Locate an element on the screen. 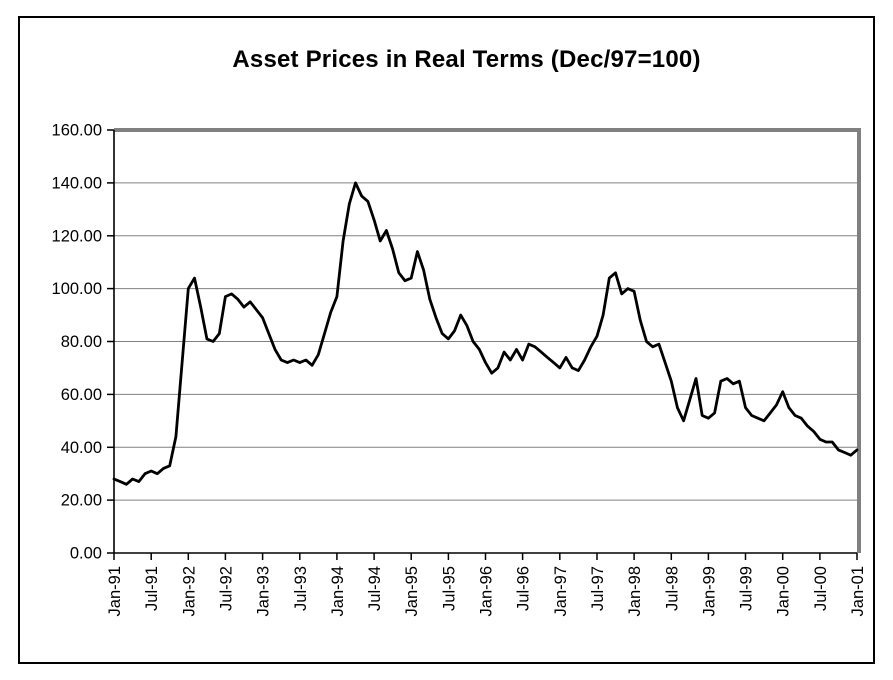 The width and height of the screenshot is (893, 680). x-axis-label: Jul-92 is located at coordinates (226, 588).